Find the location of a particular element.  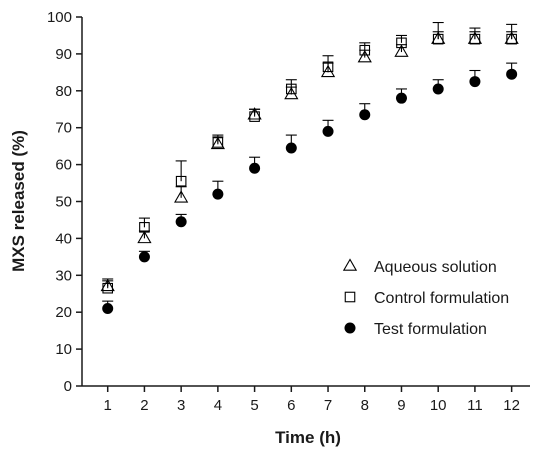

x-tick-label: 1 is located at coordinates (108, 405).